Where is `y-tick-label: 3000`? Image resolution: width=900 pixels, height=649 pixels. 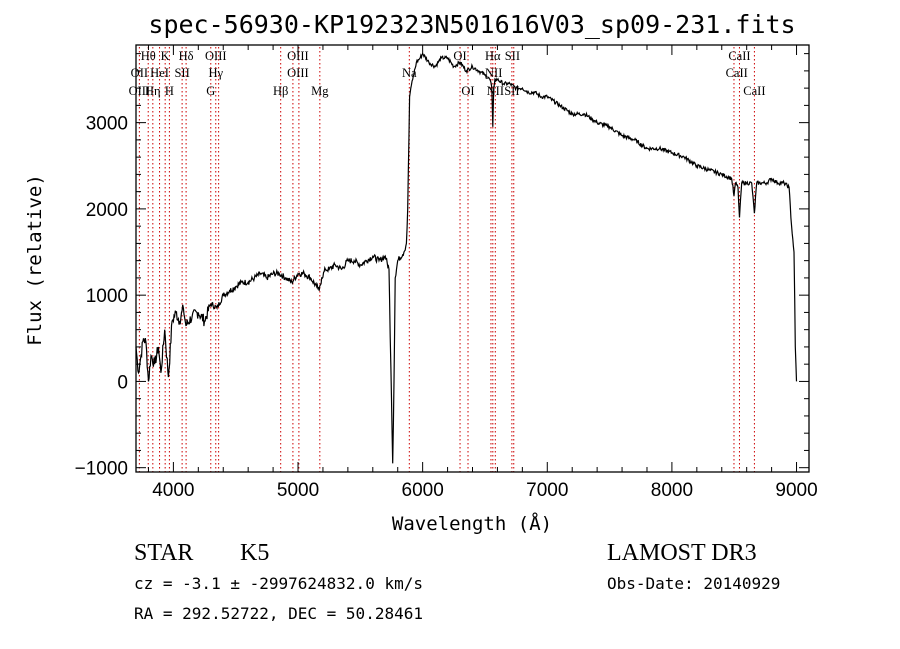
y-tick-label: 3000 is located at coordinates (107, 124).